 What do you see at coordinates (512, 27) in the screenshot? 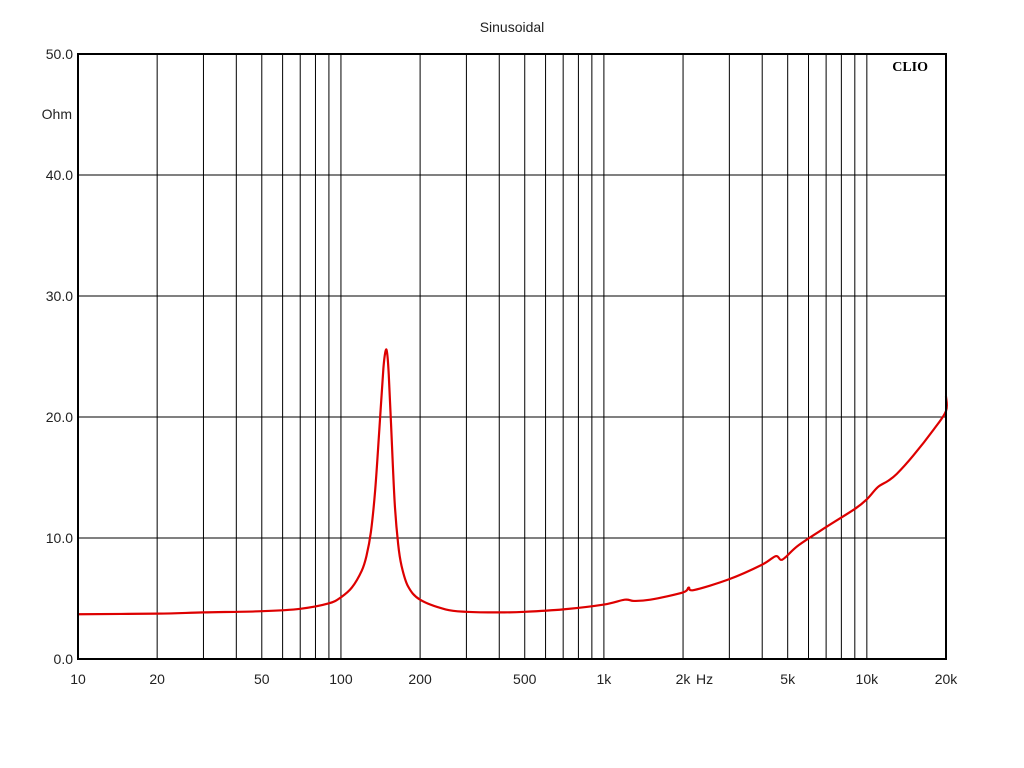
I see `chart-title: Sinusoidal` at bounding box center [512, 27].